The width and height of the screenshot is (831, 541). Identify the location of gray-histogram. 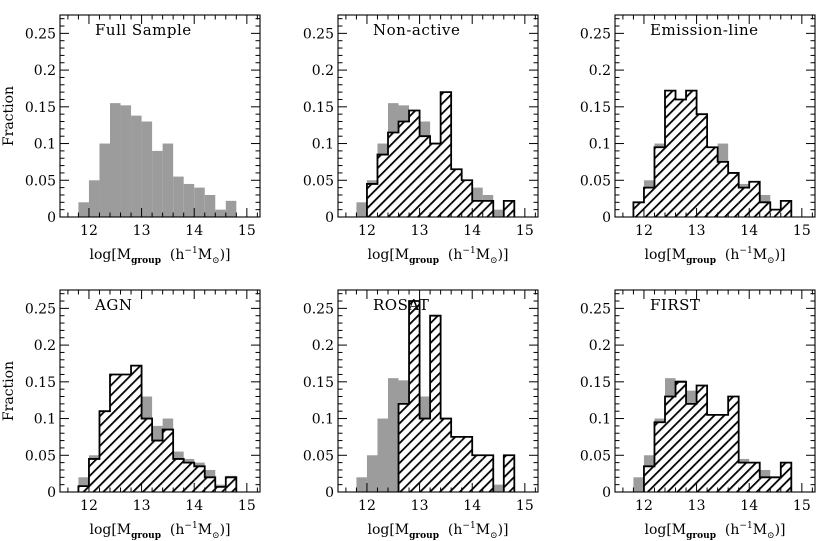
(157, 160).